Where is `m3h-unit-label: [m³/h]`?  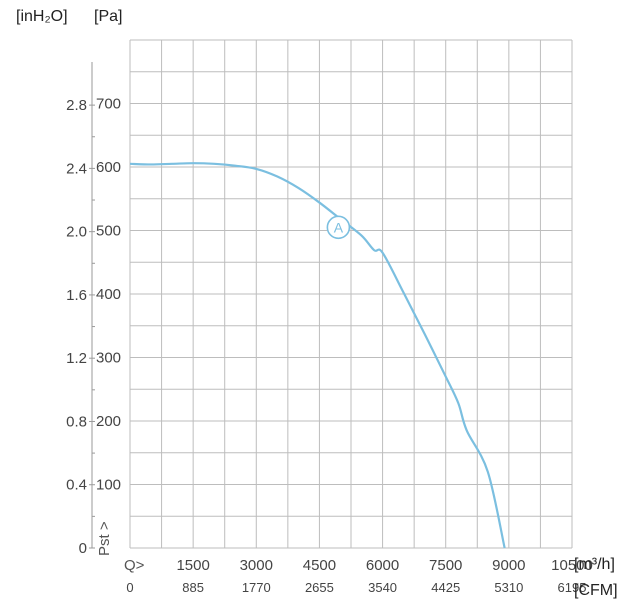 m3h-unit-label: [m³/h] is located at coordinates (594, 565).